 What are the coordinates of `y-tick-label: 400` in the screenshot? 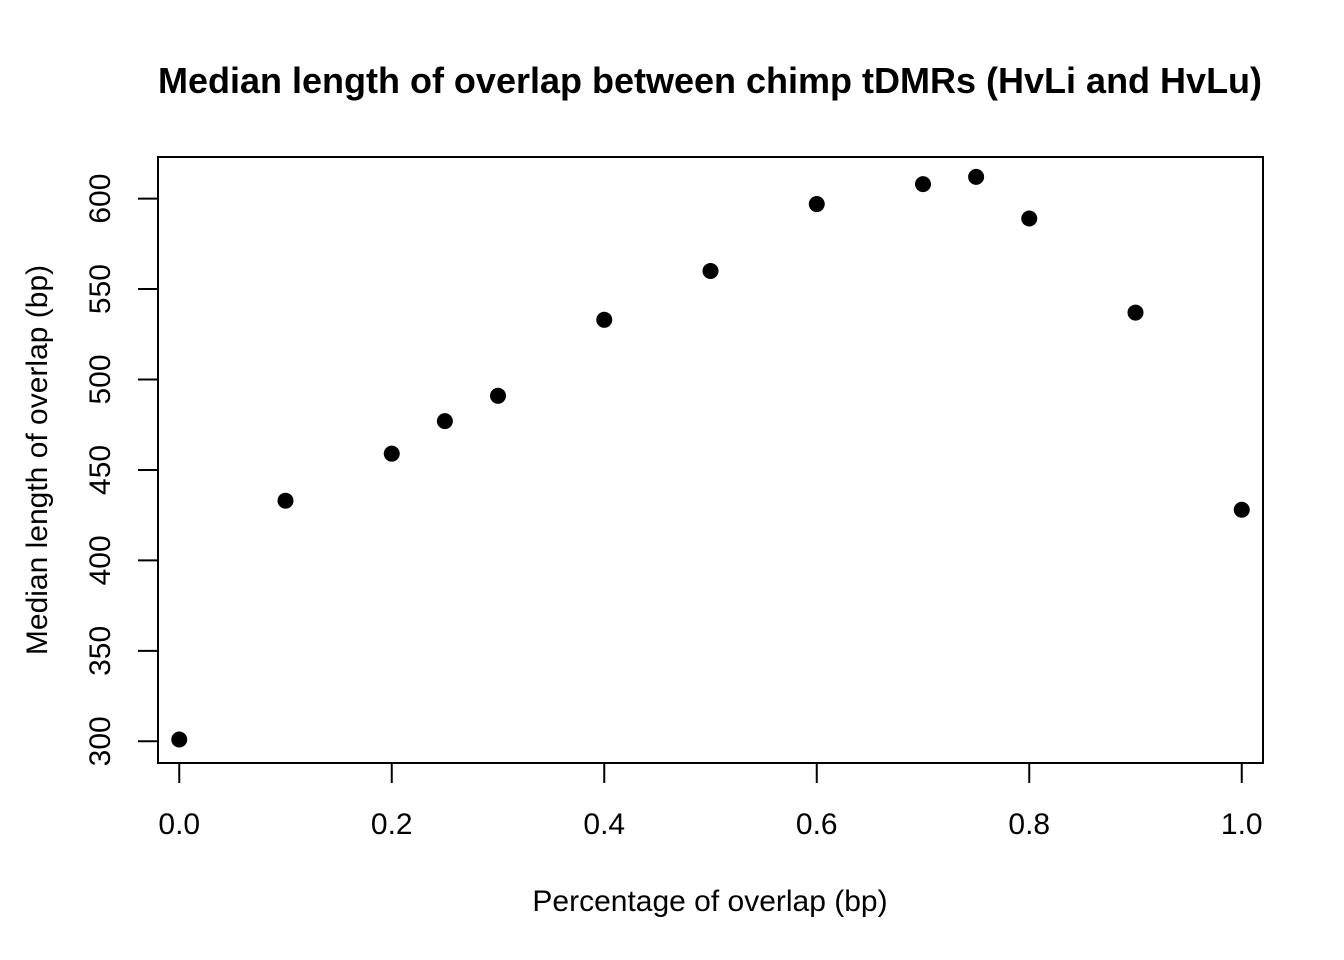 It's located at (100, 560).